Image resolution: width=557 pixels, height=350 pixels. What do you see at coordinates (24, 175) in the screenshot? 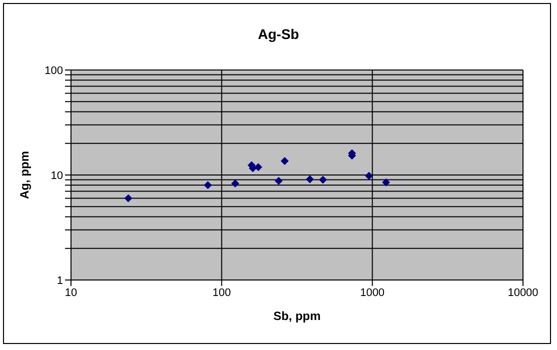
I see `y-axis-title: Ag, ppm` at bounding box center [24, 175].